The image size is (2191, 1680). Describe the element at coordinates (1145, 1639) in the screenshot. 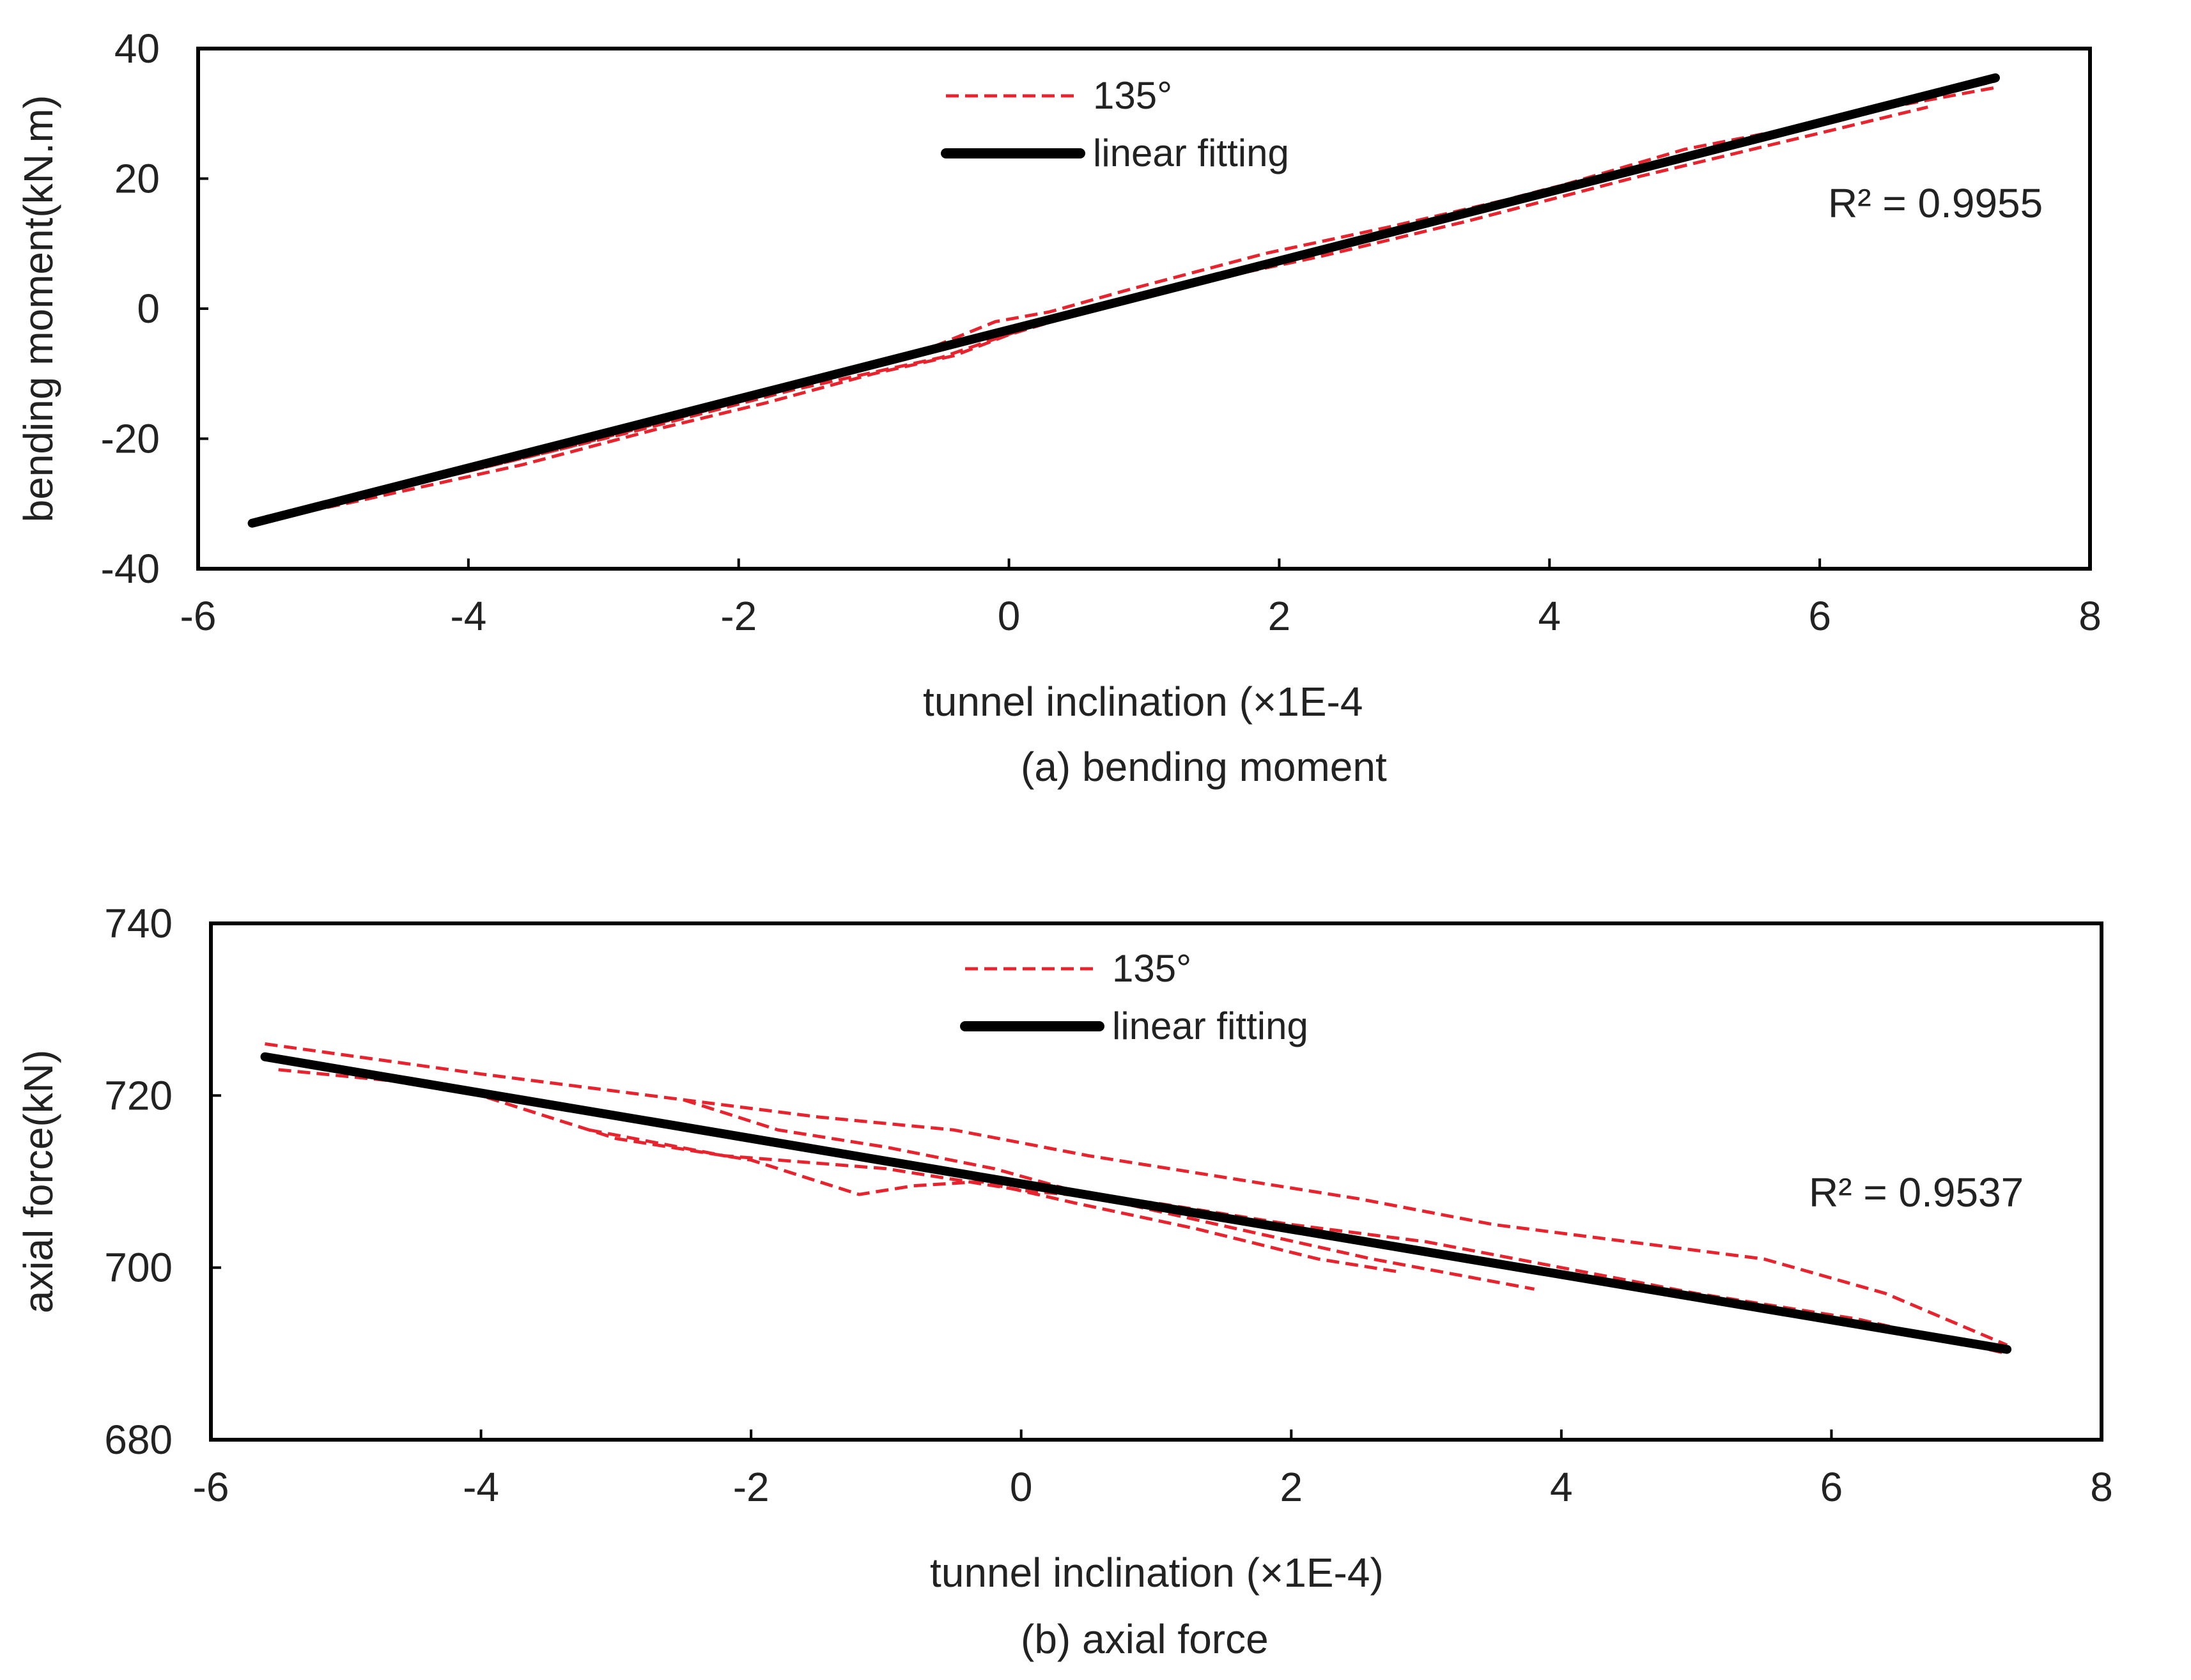

I see `panel-caption: (b) axial force` at that location.